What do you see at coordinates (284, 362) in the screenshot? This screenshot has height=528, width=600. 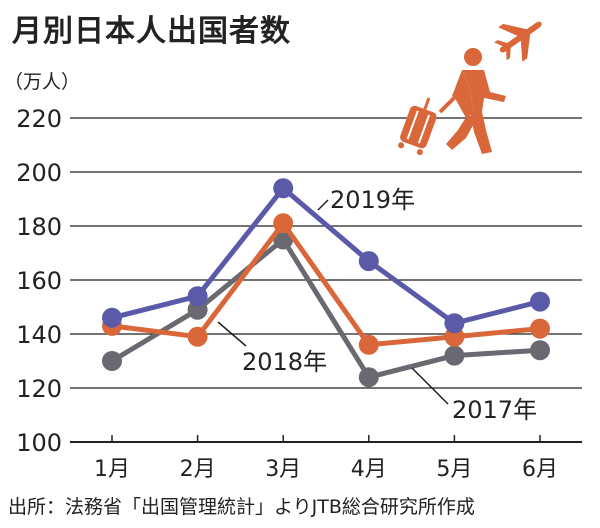 I see `series-label: 2018年` at bounding box center [284, 362].